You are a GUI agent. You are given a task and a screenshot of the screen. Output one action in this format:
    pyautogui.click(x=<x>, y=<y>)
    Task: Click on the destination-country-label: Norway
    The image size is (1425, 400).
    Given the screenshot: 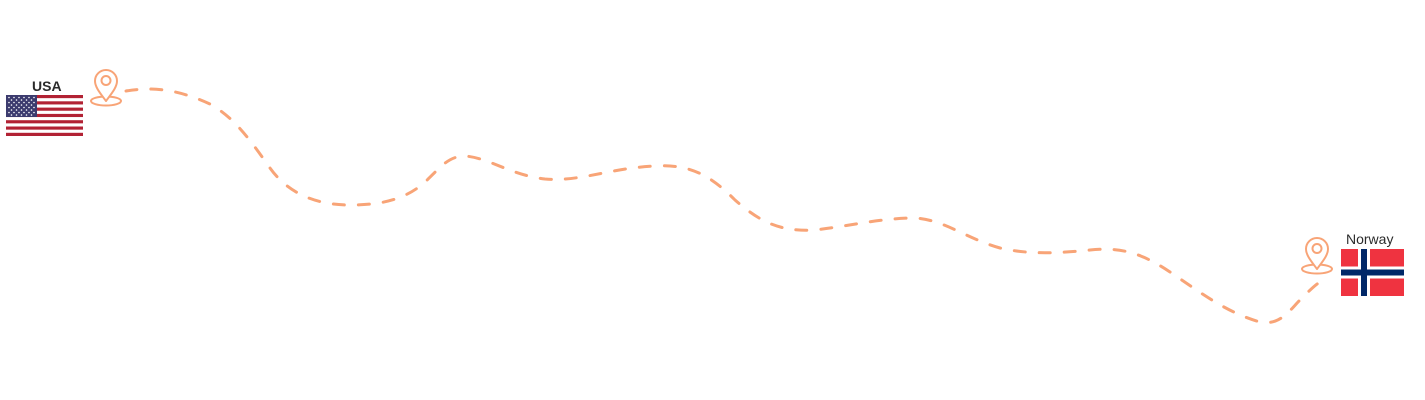 What is the action you would take?
    pyautogui.click(x=1370, y=239)
    